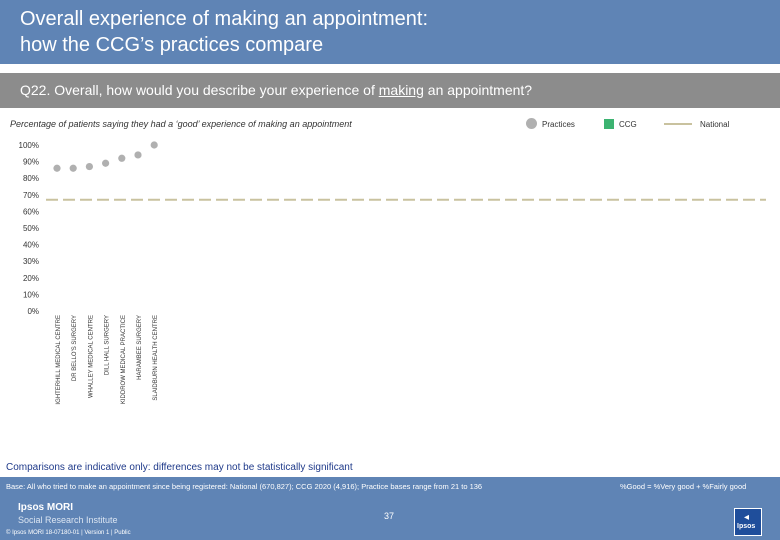 Image resolution: width=780 pixels, height=540 pixels. What do you see at coordinates (59, 360) in the screenshot?
I see `practice-label: IGHTERHILL MEDICAL CENTRE` at bounding box center [59, 360].